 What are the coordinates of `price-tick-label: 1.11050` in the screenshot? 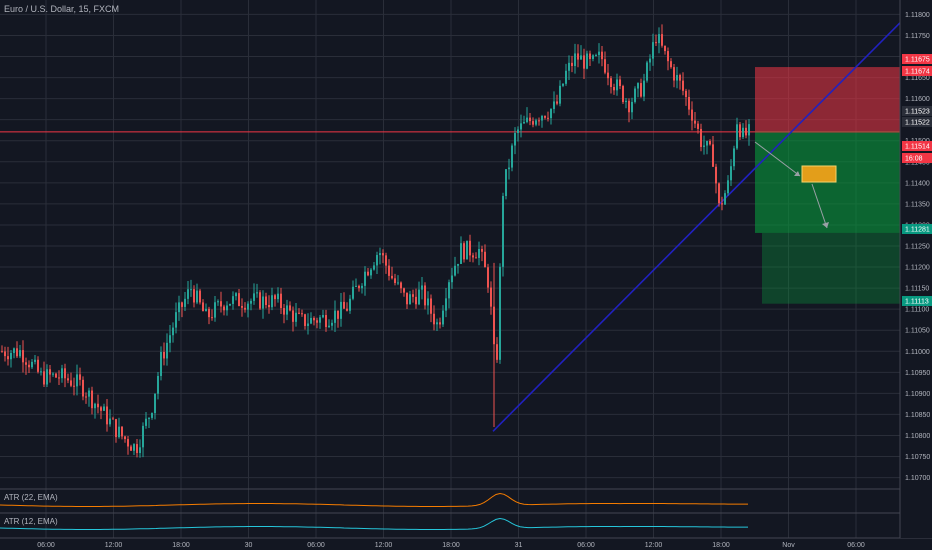 It's located at (917, 331).